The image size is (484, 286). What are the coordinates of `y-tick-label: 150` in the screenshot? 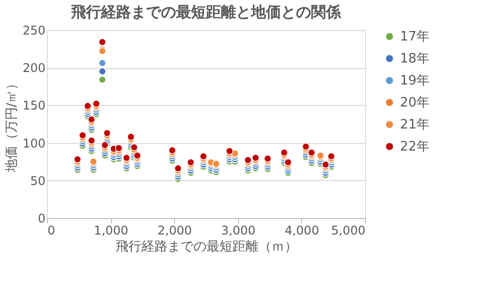 It's located at (34, 105).